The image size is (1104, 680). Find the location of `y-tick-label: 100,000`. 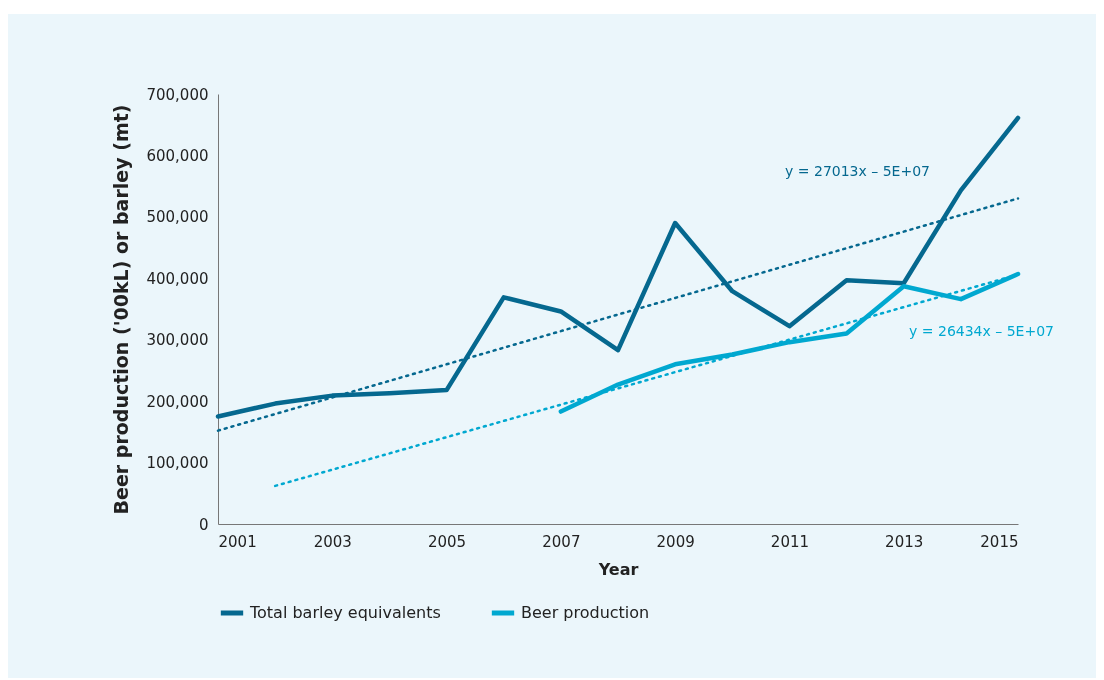

y-tick-label: 100,000 is located at coordinates (177, 463).